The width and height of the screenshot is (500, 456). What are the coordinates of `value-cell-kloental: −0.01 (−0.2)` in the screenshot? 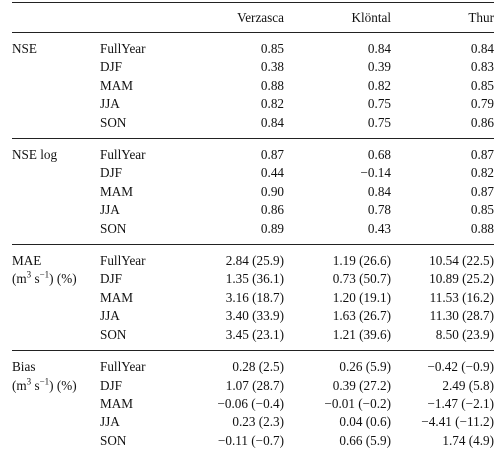 It's located at (337, 404).